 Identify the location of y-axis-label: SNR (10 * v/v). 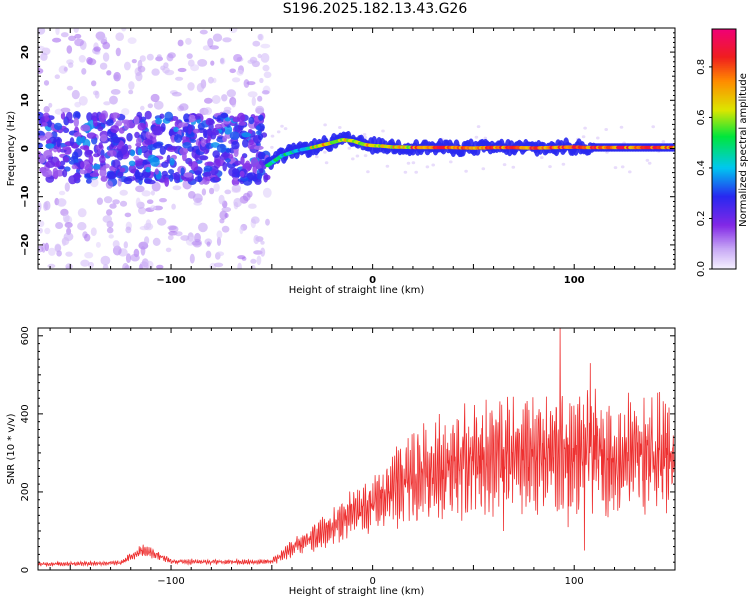
(11, 448).